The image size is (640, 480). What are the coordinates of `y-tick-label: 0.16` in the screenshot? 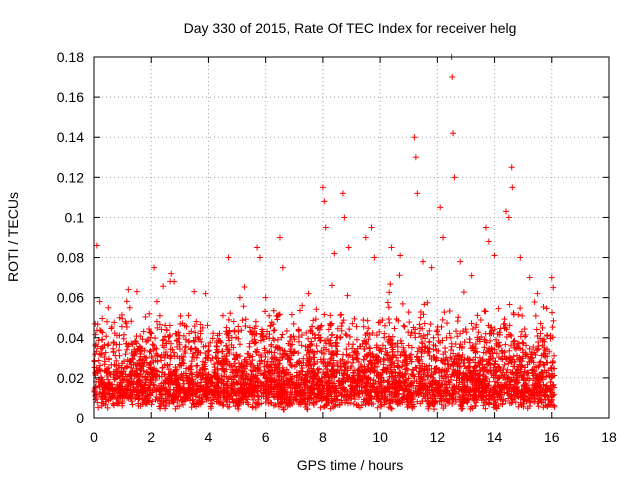 It's located at (70, 97).